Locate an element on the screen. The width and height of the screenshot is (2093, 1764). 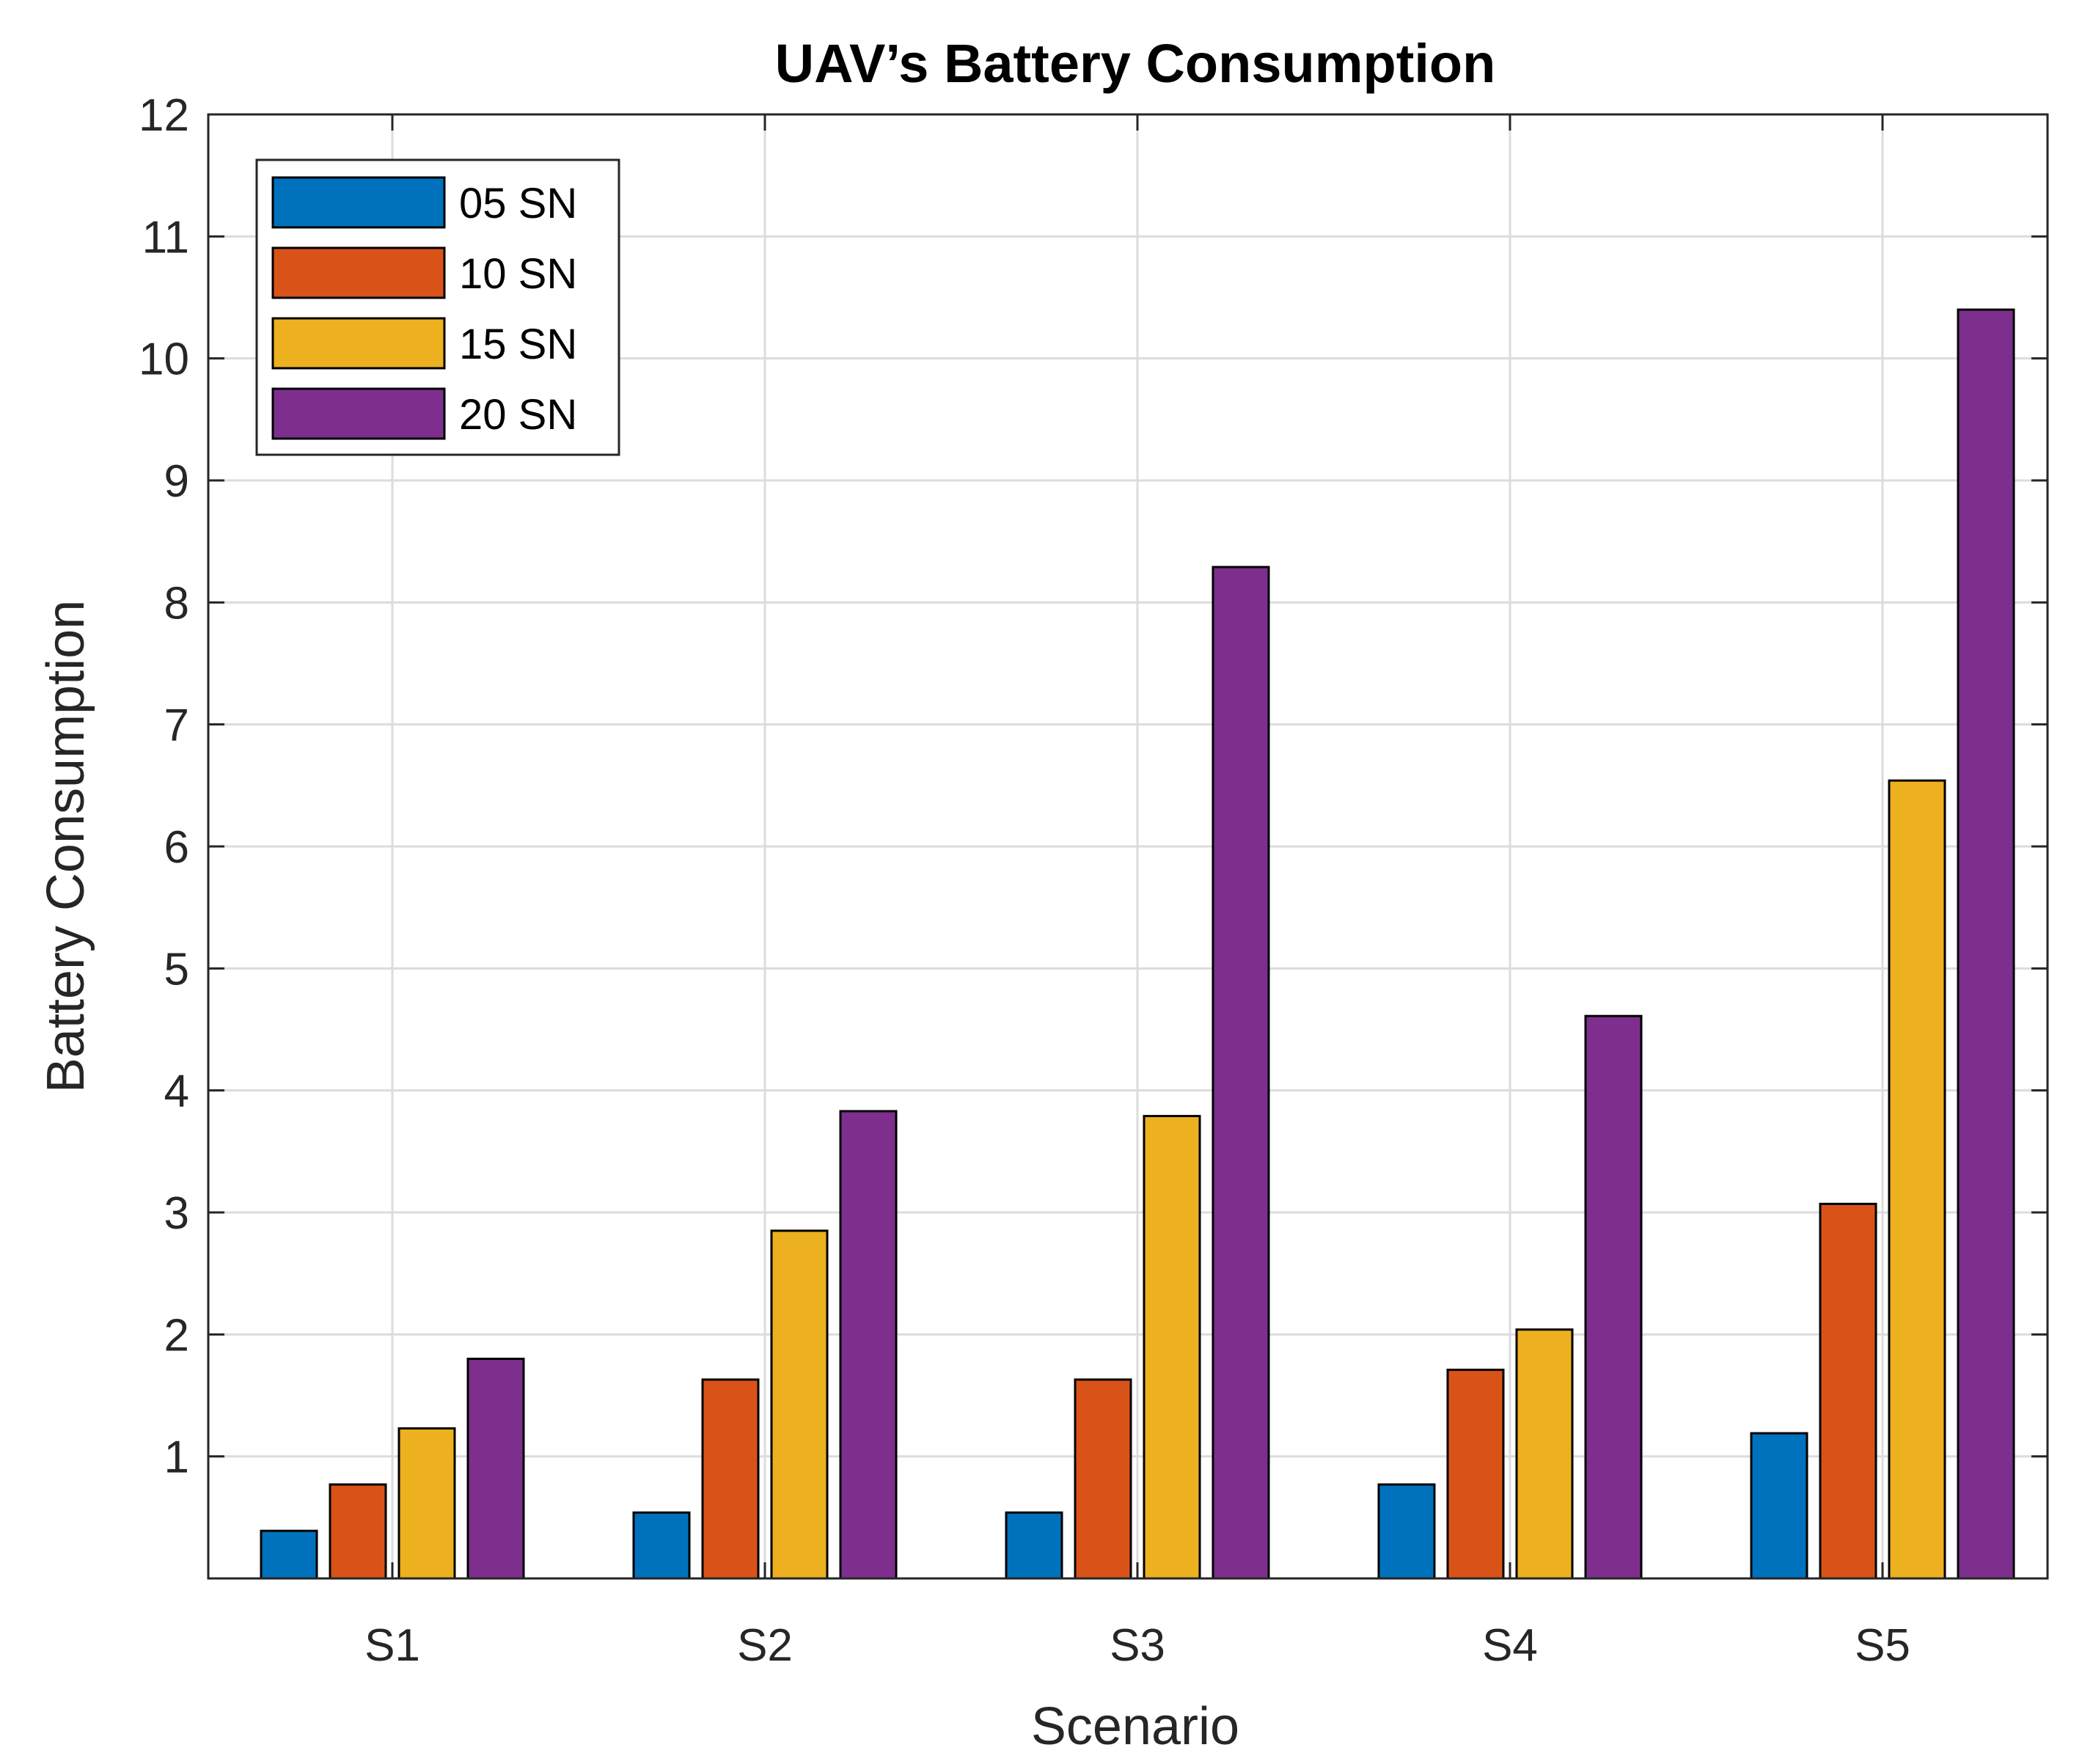
bar-05-sn-s2 is located at coordinates (661, 1545).